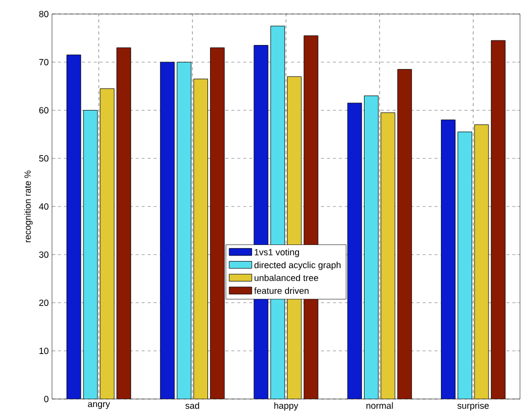 The height and width of the screenshot is (420, 522). What do you see at coordinates (43, 351) in the screenshot?
I see `y-tick-label: 10` at bounding box center [43, 351].